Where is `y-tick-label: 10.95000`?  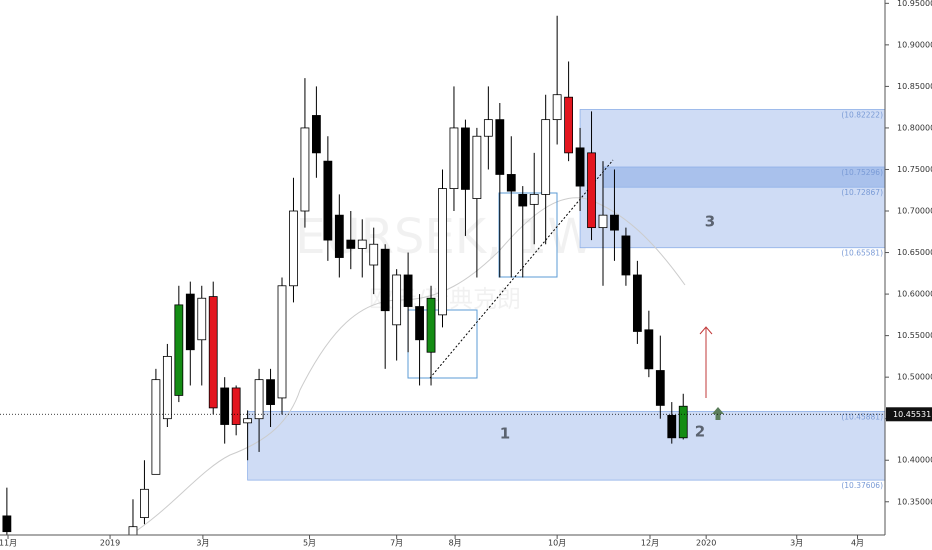
y-tick-label: 10.95000 is located at coordinates (914, 4).